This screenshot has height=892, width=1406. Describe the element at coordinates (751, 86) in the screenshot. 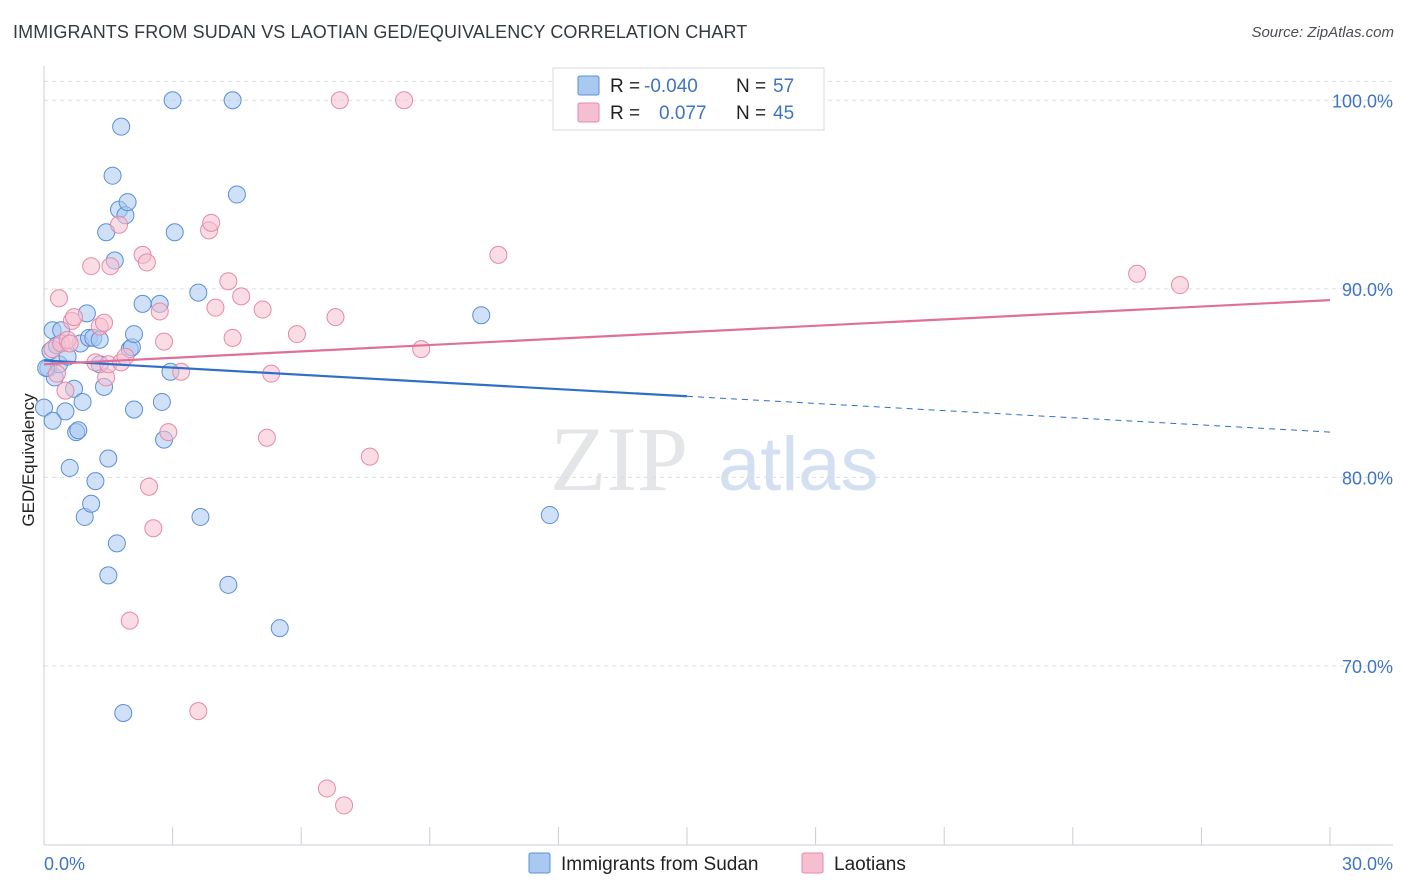

I see `legend-n-label-sudan: N =` at that location.